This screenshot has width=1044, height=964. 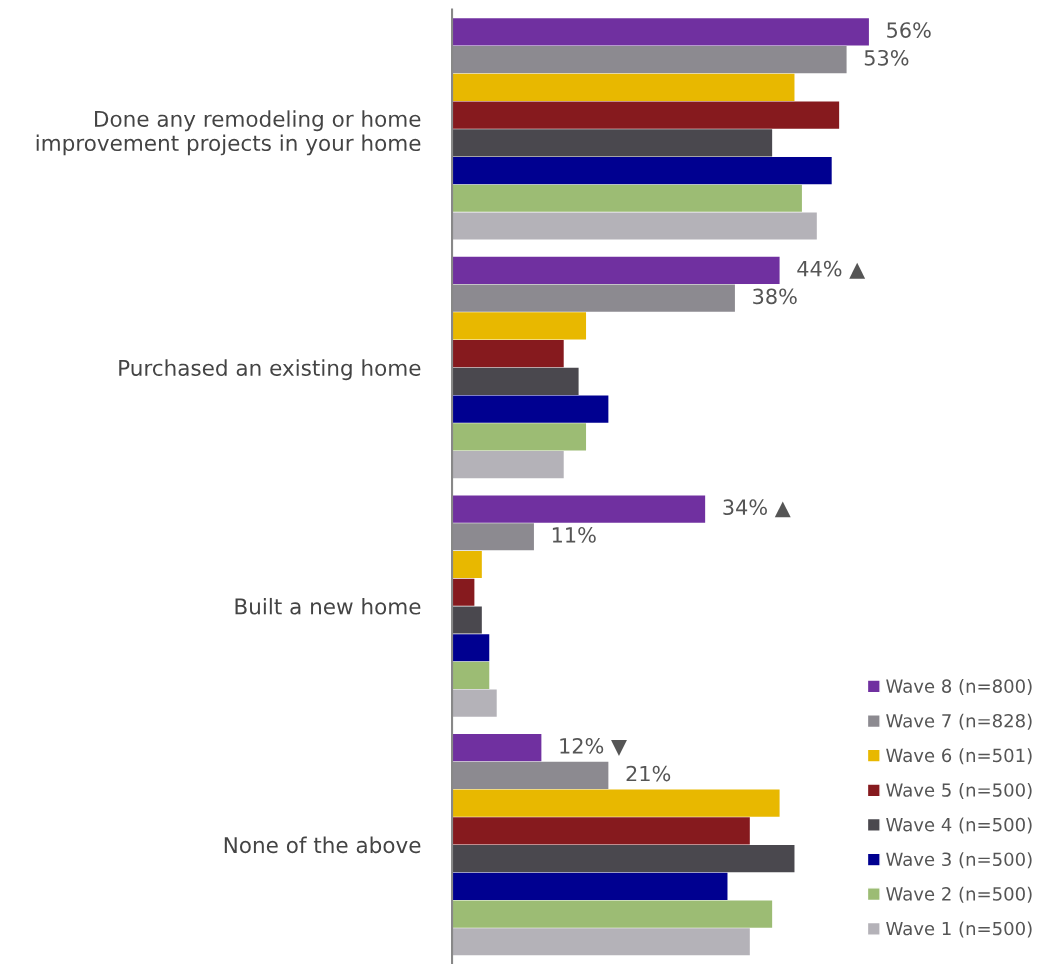 I want to click on legend-label: Wave 4 (n=500), so click(x=959, y=825).